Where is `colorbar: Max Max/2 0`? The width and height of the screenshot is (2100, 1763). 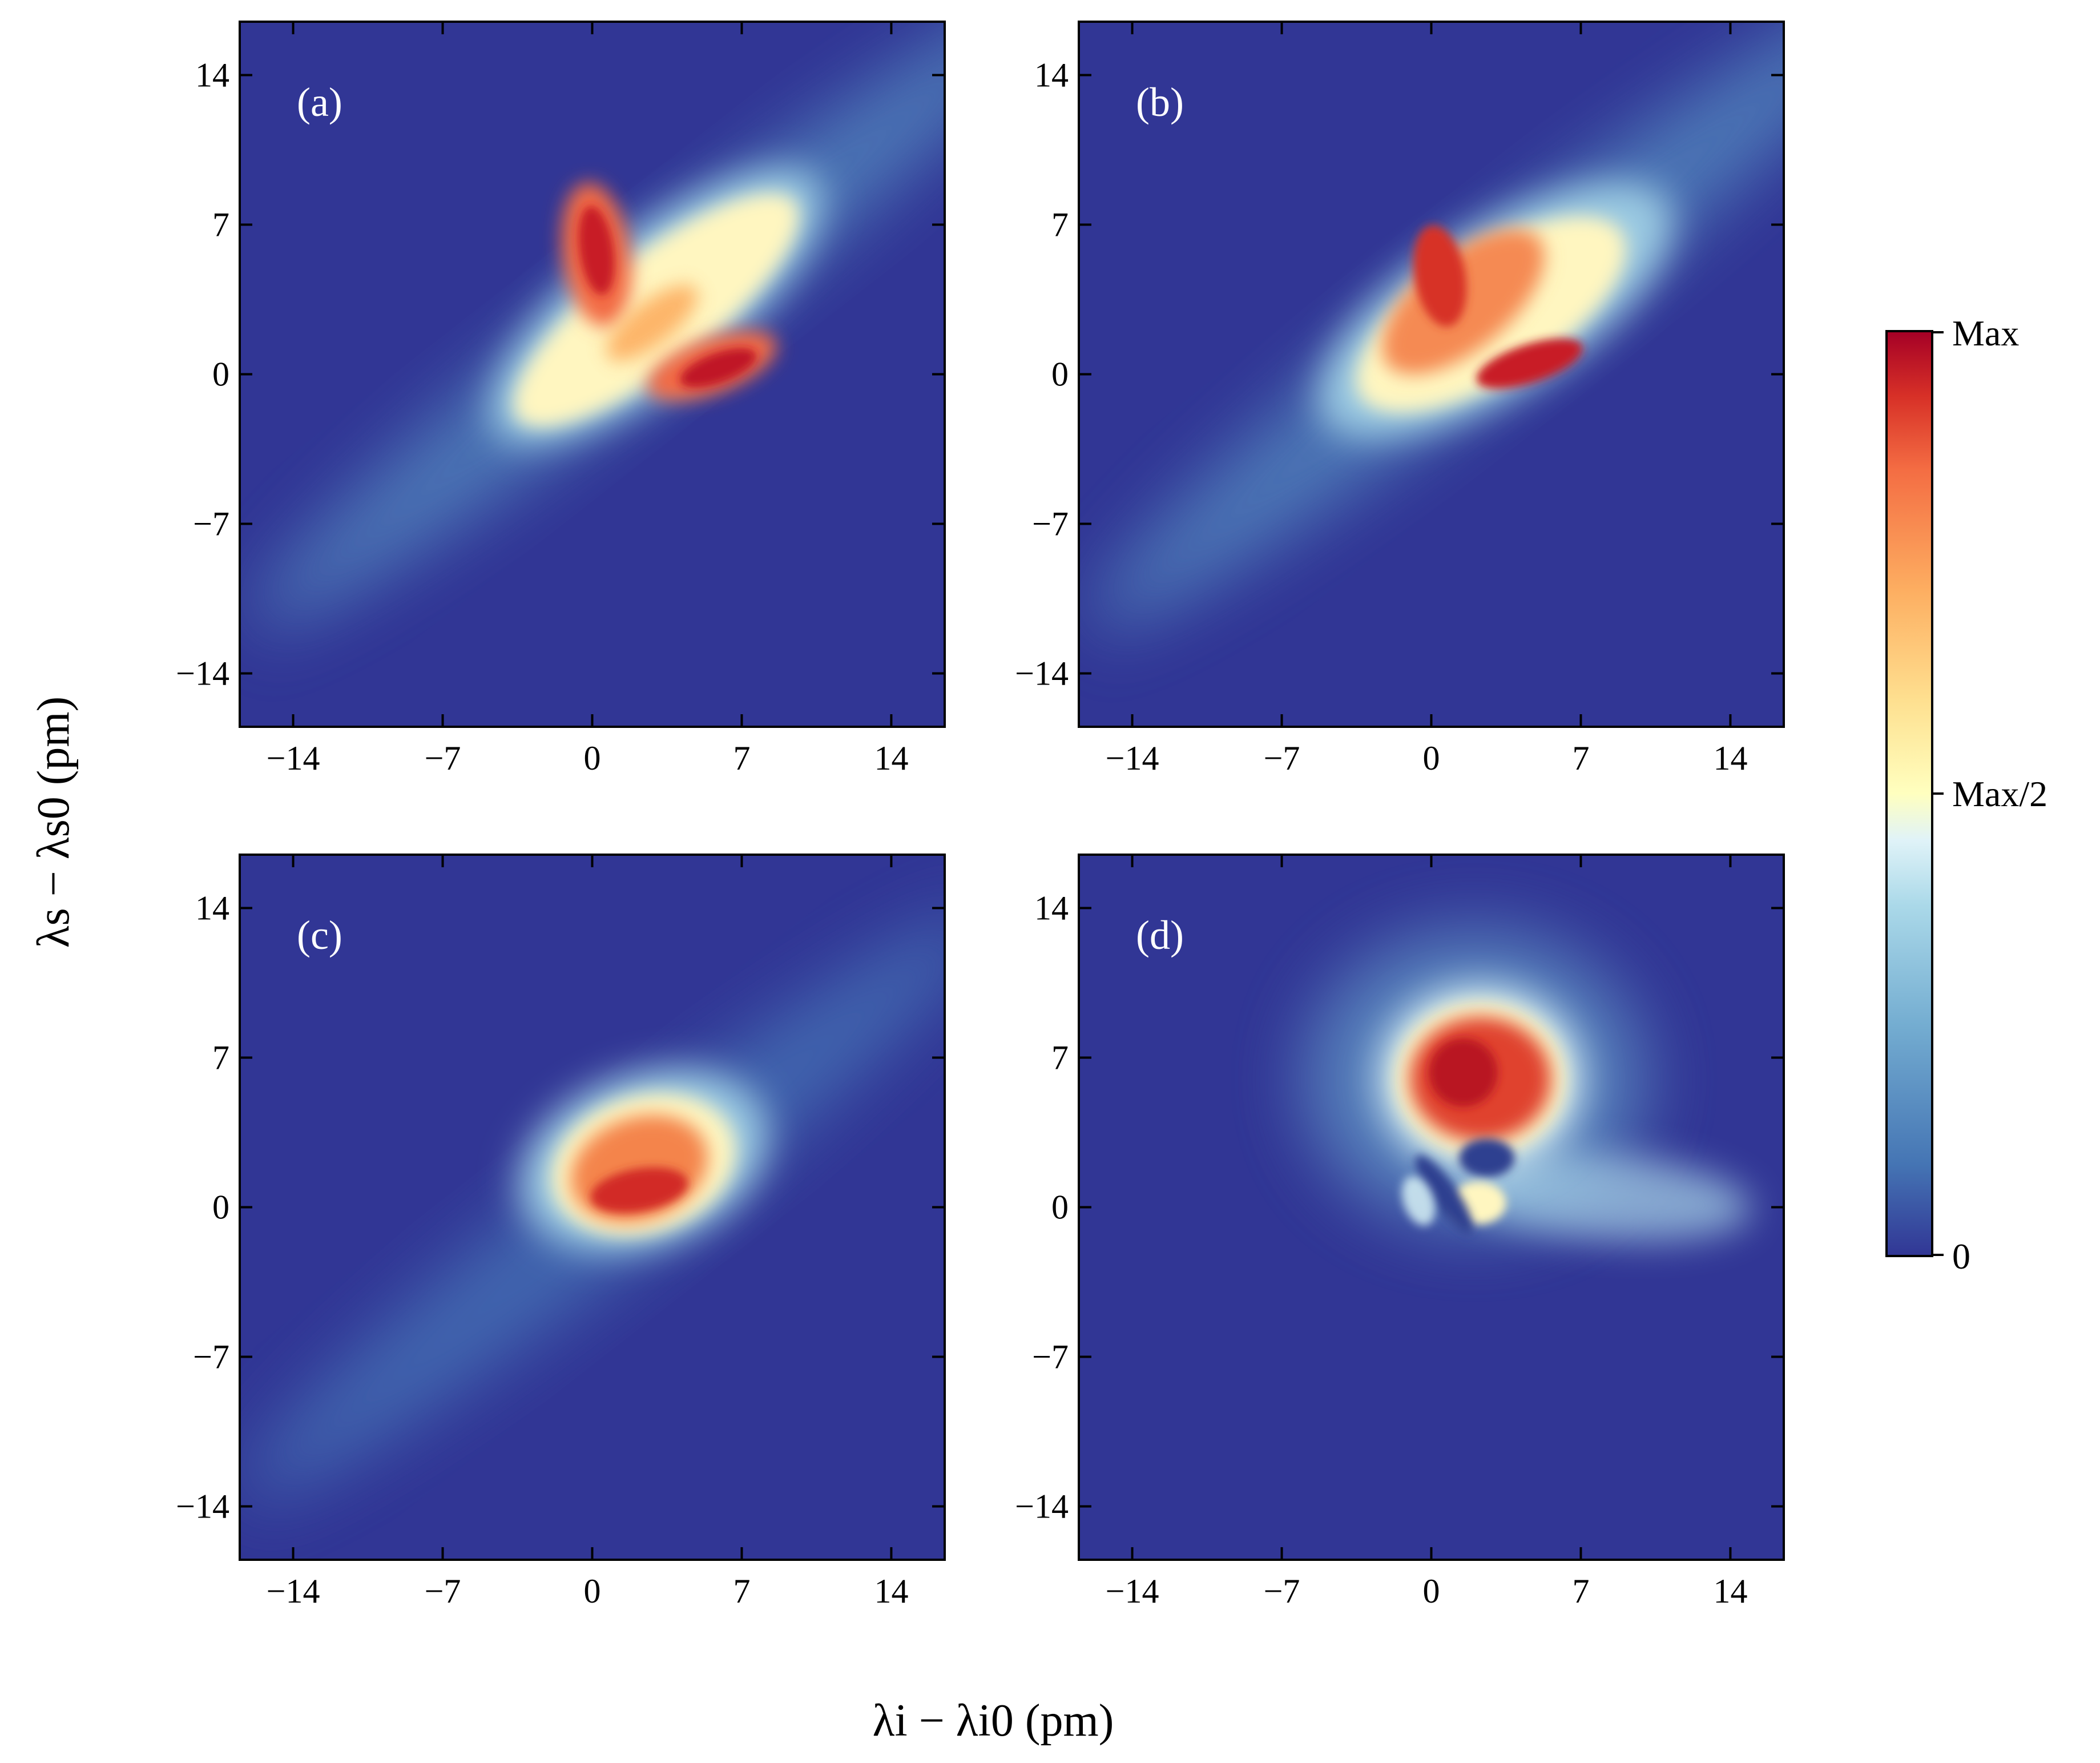
colorbar: Max Max/2 0 is located at coordinates (1966, 795).